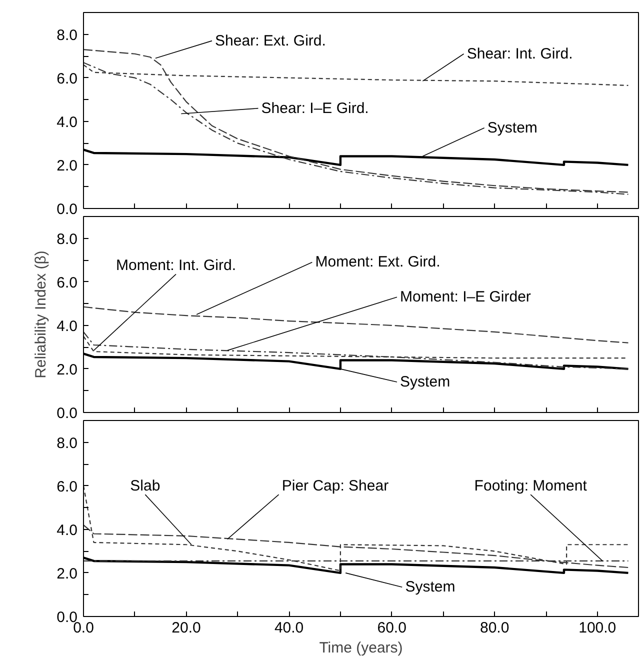 The height and width of the screenshot is (662, 641). What do you see at coordinates (597, 628) in the screenshot?
I see `x-tick-label: 100.0` at bounding box center [597, 628].